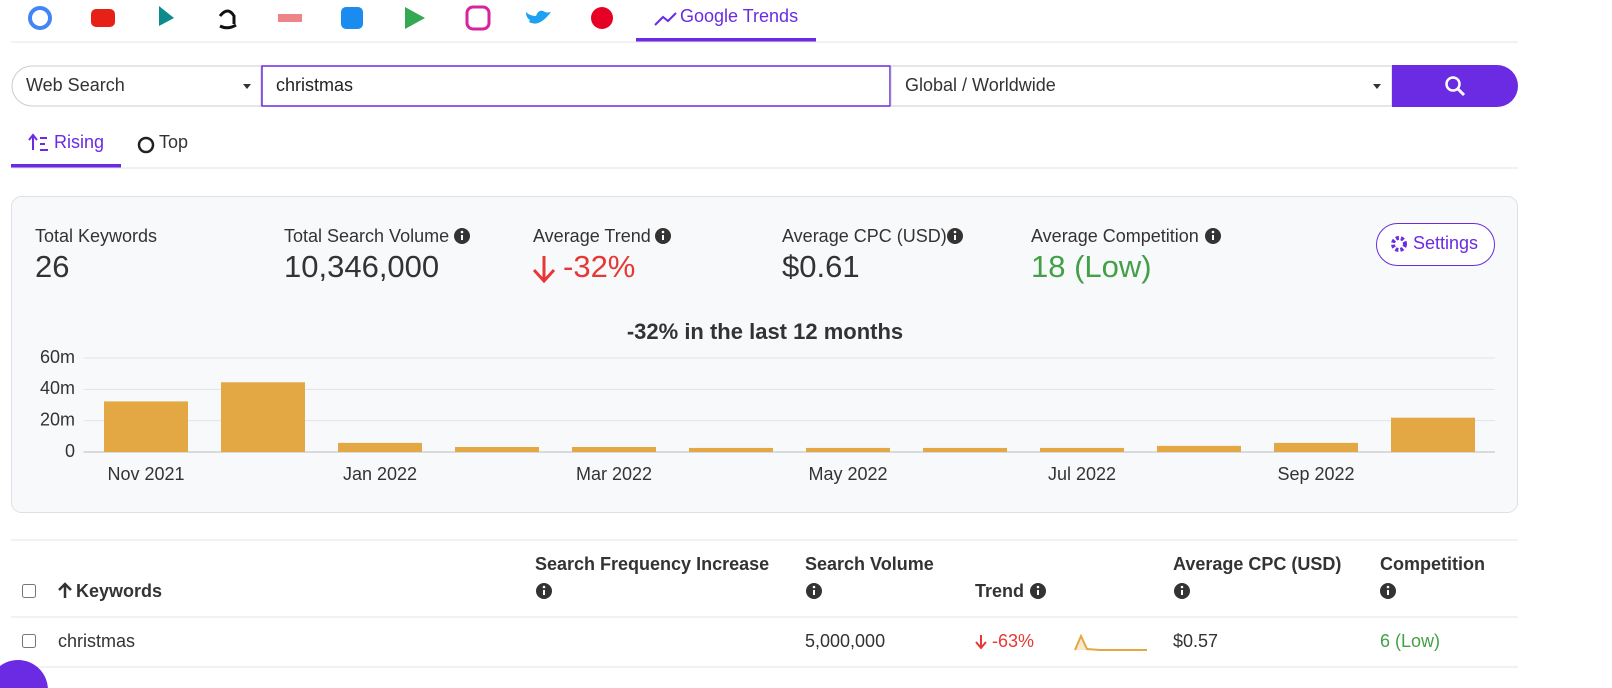 The image size is (1612, 688). What do you see at coordinates (1082, 474) in the screenshot?
I see `x-tick-label: Jul 2022` at bounding box center [1082, 474].